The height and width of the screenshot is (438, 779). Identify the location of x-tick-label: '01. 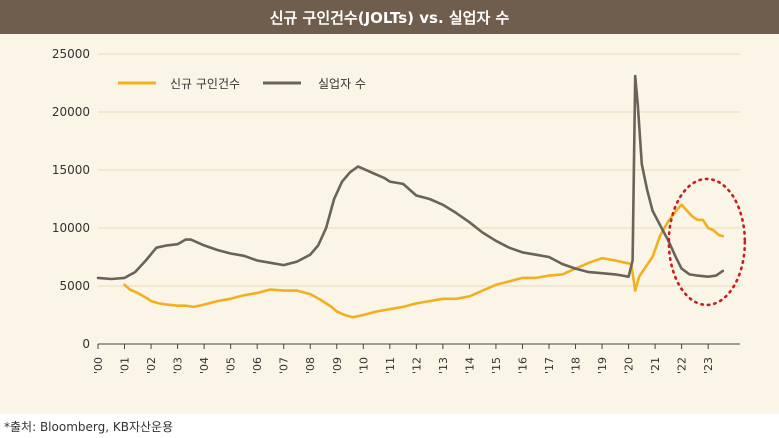
(125, 365).